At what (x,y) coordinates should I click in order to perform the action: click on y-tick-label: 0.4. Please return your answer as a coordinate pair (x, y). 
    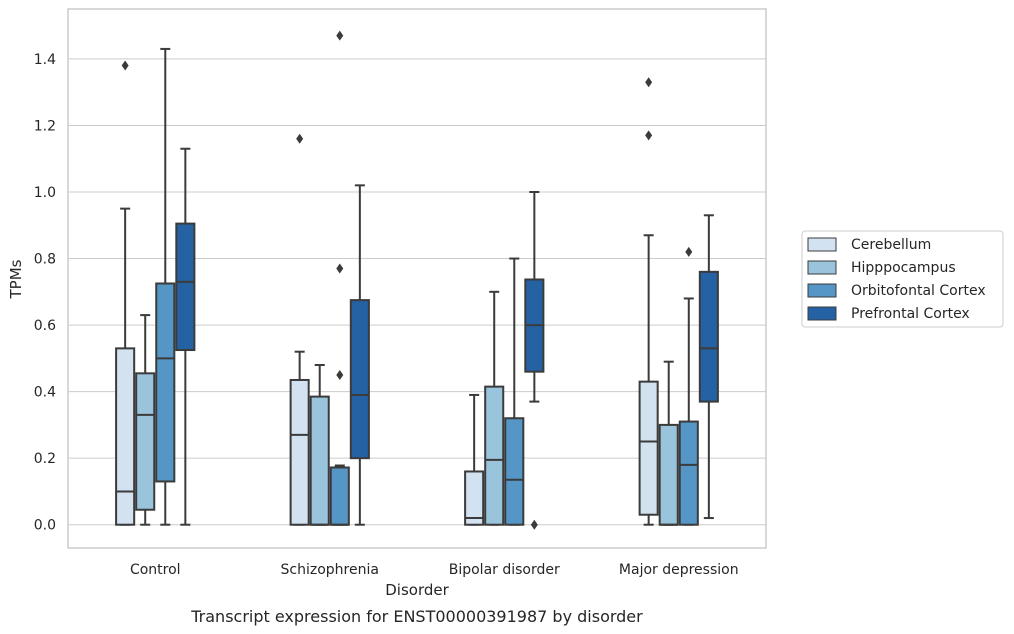
    Looking at the image, I should click on (45, 393).